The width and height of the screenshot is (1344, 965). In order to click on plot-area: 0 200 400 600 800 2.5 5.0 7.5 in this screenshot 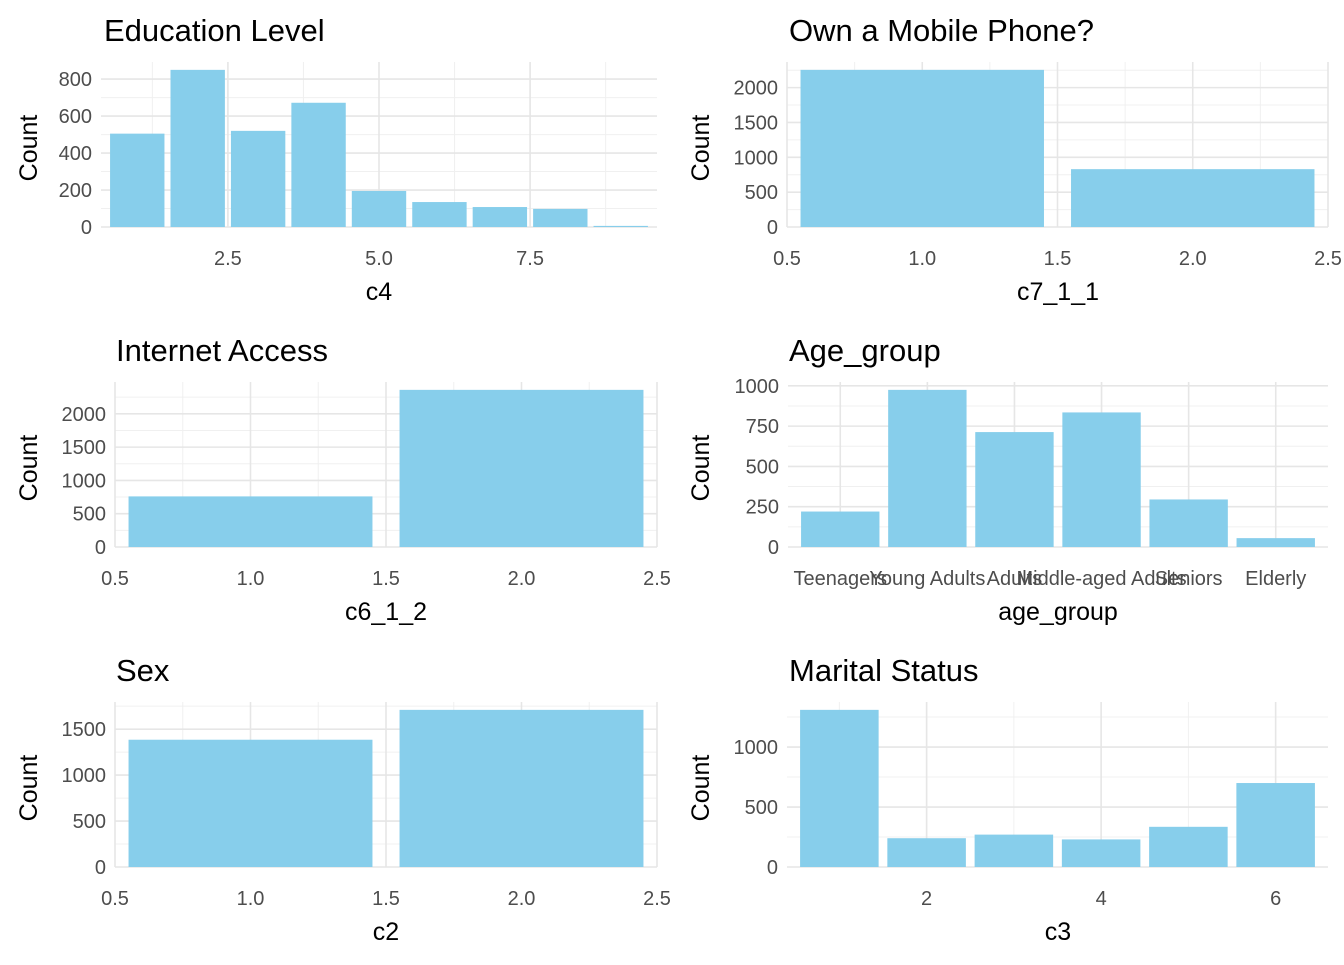, I will do `click(358, 166)`.